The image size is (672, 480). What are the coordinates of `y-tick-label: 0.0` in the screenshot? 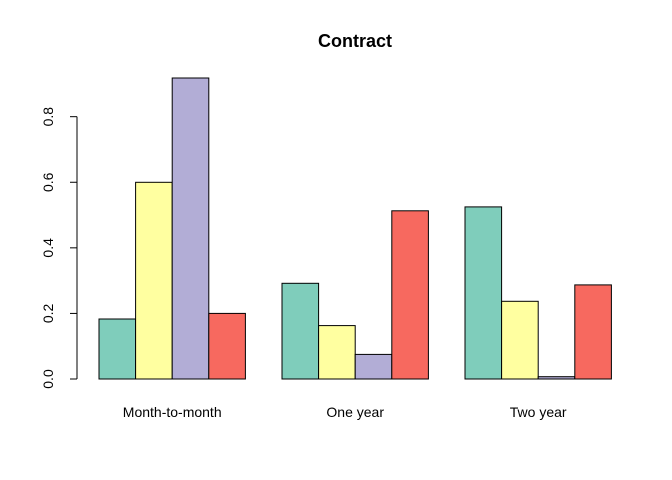 It's located at (48, 379).